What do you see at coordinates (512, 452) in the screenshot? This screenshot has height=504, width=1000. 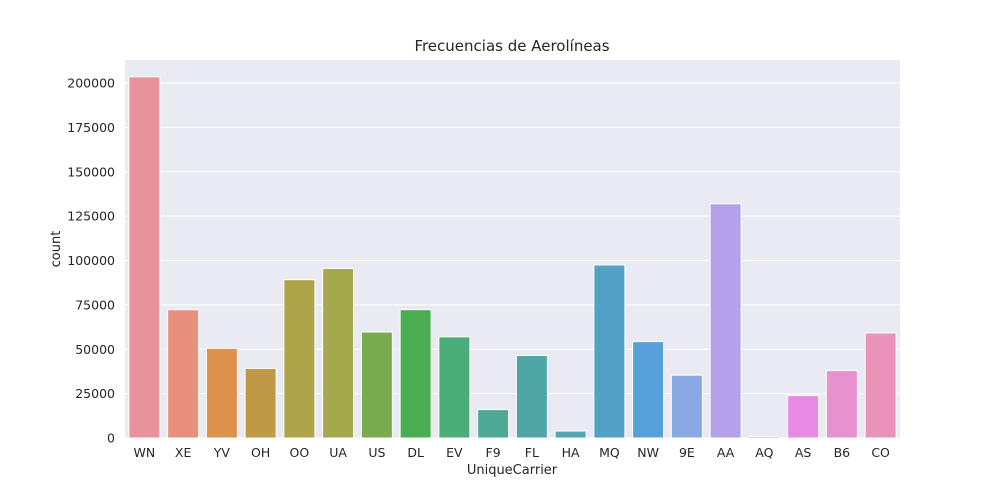 I see `x-tick-labels: WN XE YV OH OO UA US DL EV F9 FL HA MQ NW 9E AA AQ AS B6 CO` at bounding box center [512, 452].